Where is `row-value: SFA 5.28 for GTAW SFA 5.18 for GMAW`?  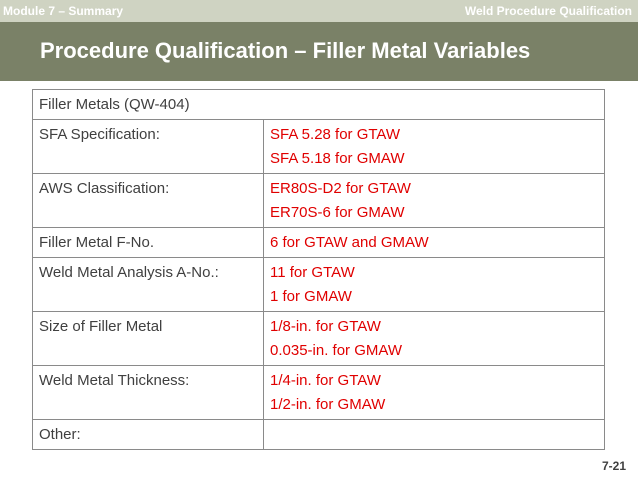 row-value: SFA 5.28 for GTAW SFA 5.18 for GMAW is located at coordinates (434, 146).